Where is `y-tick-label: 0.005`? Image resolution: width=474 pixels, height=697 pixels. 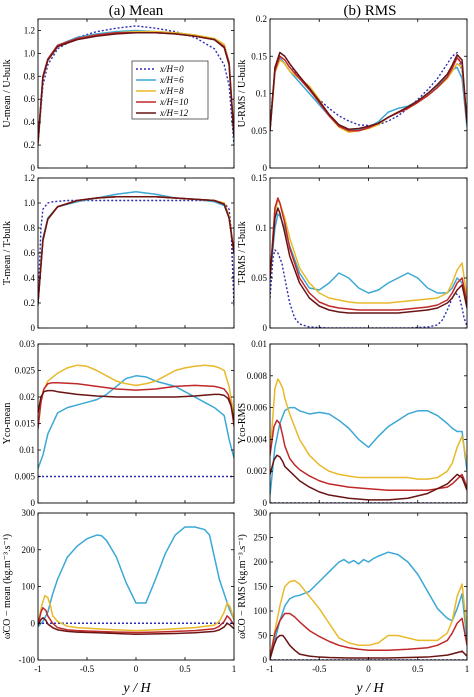
y-tick-label: 0.005 is located at coordinates (25, 477).